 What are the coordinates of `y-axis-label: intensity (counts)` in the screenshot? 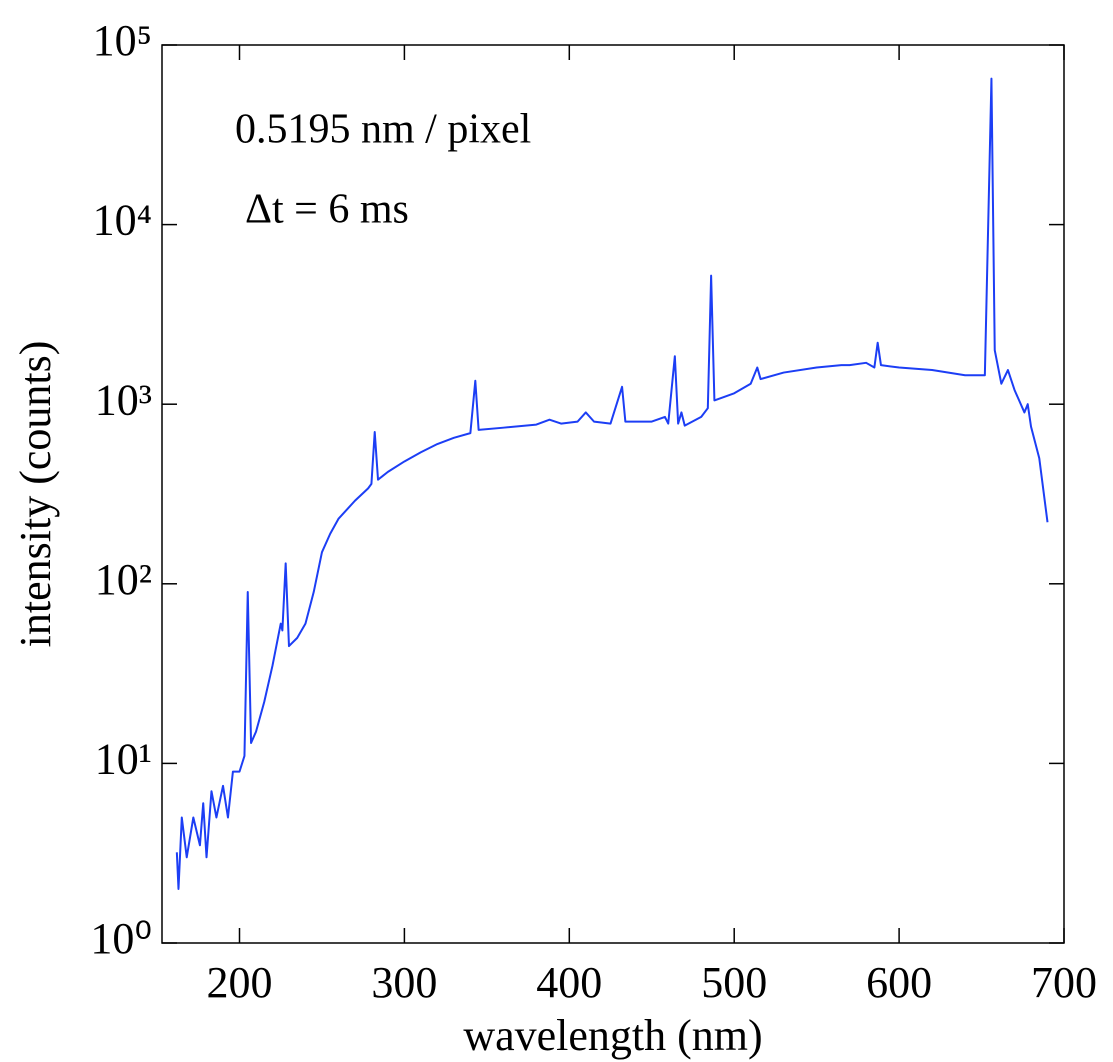 It's located at (35, 494).